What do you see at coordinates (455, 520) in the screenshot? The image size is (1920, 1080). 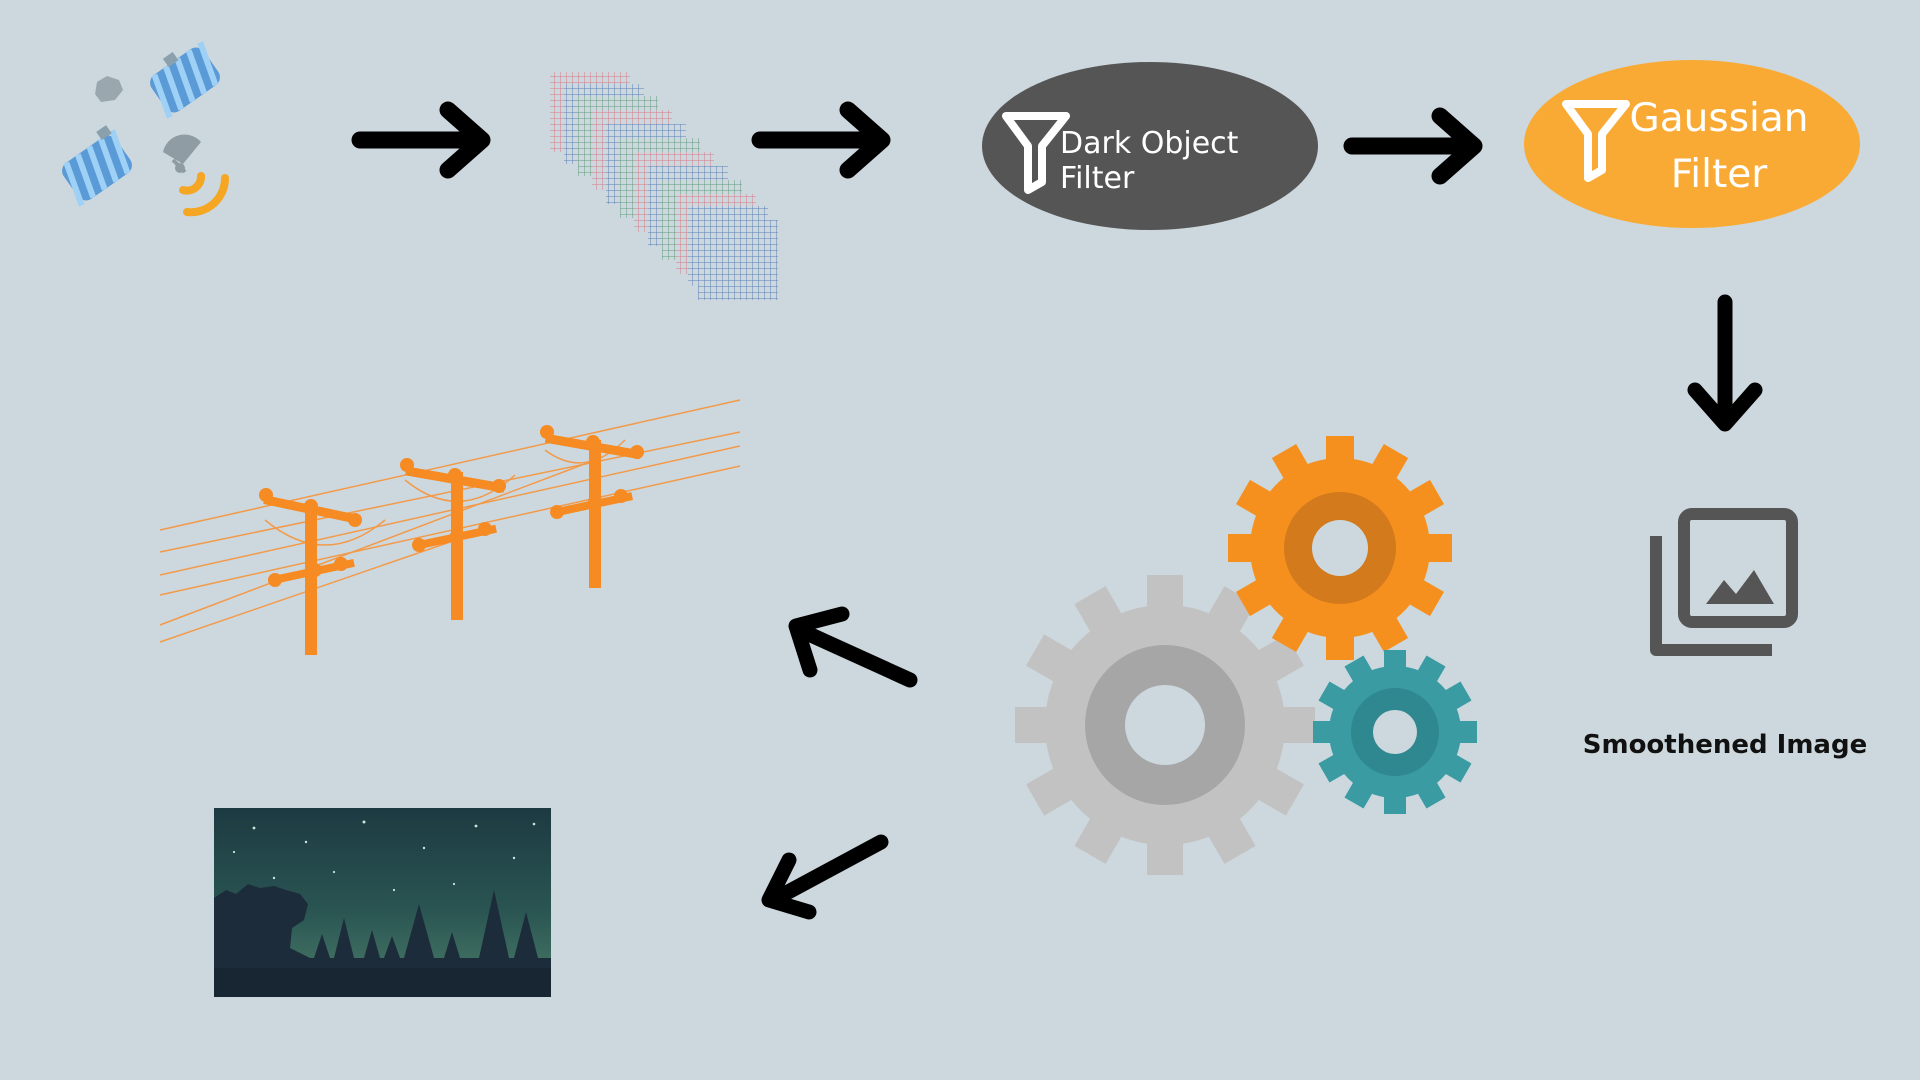 I see `power-lines-icon` at bounding box center [455, 520].